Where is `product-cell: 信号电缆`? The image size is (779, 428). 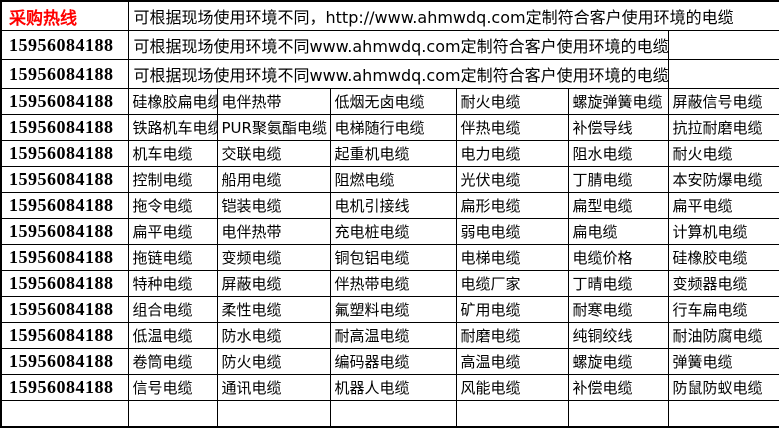 product-cell: 信号电缆 is located at coordinates (172, 387).